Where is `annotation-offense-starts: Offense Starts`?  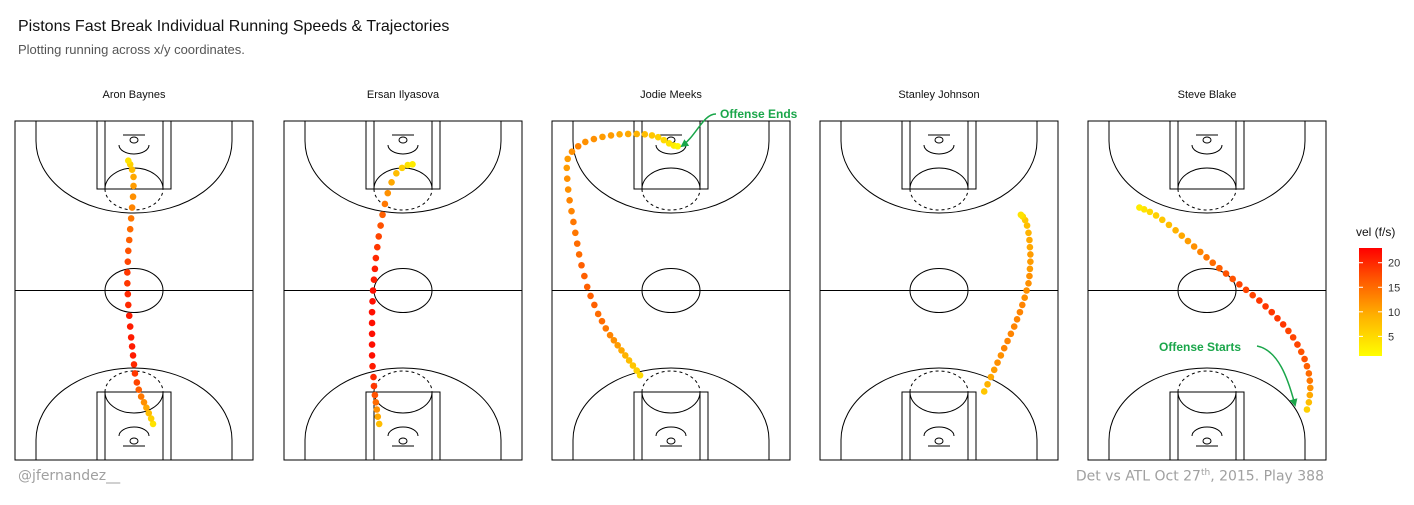 annotation-offense-starts: Offense Starts is located at coordinates (1200, 347).